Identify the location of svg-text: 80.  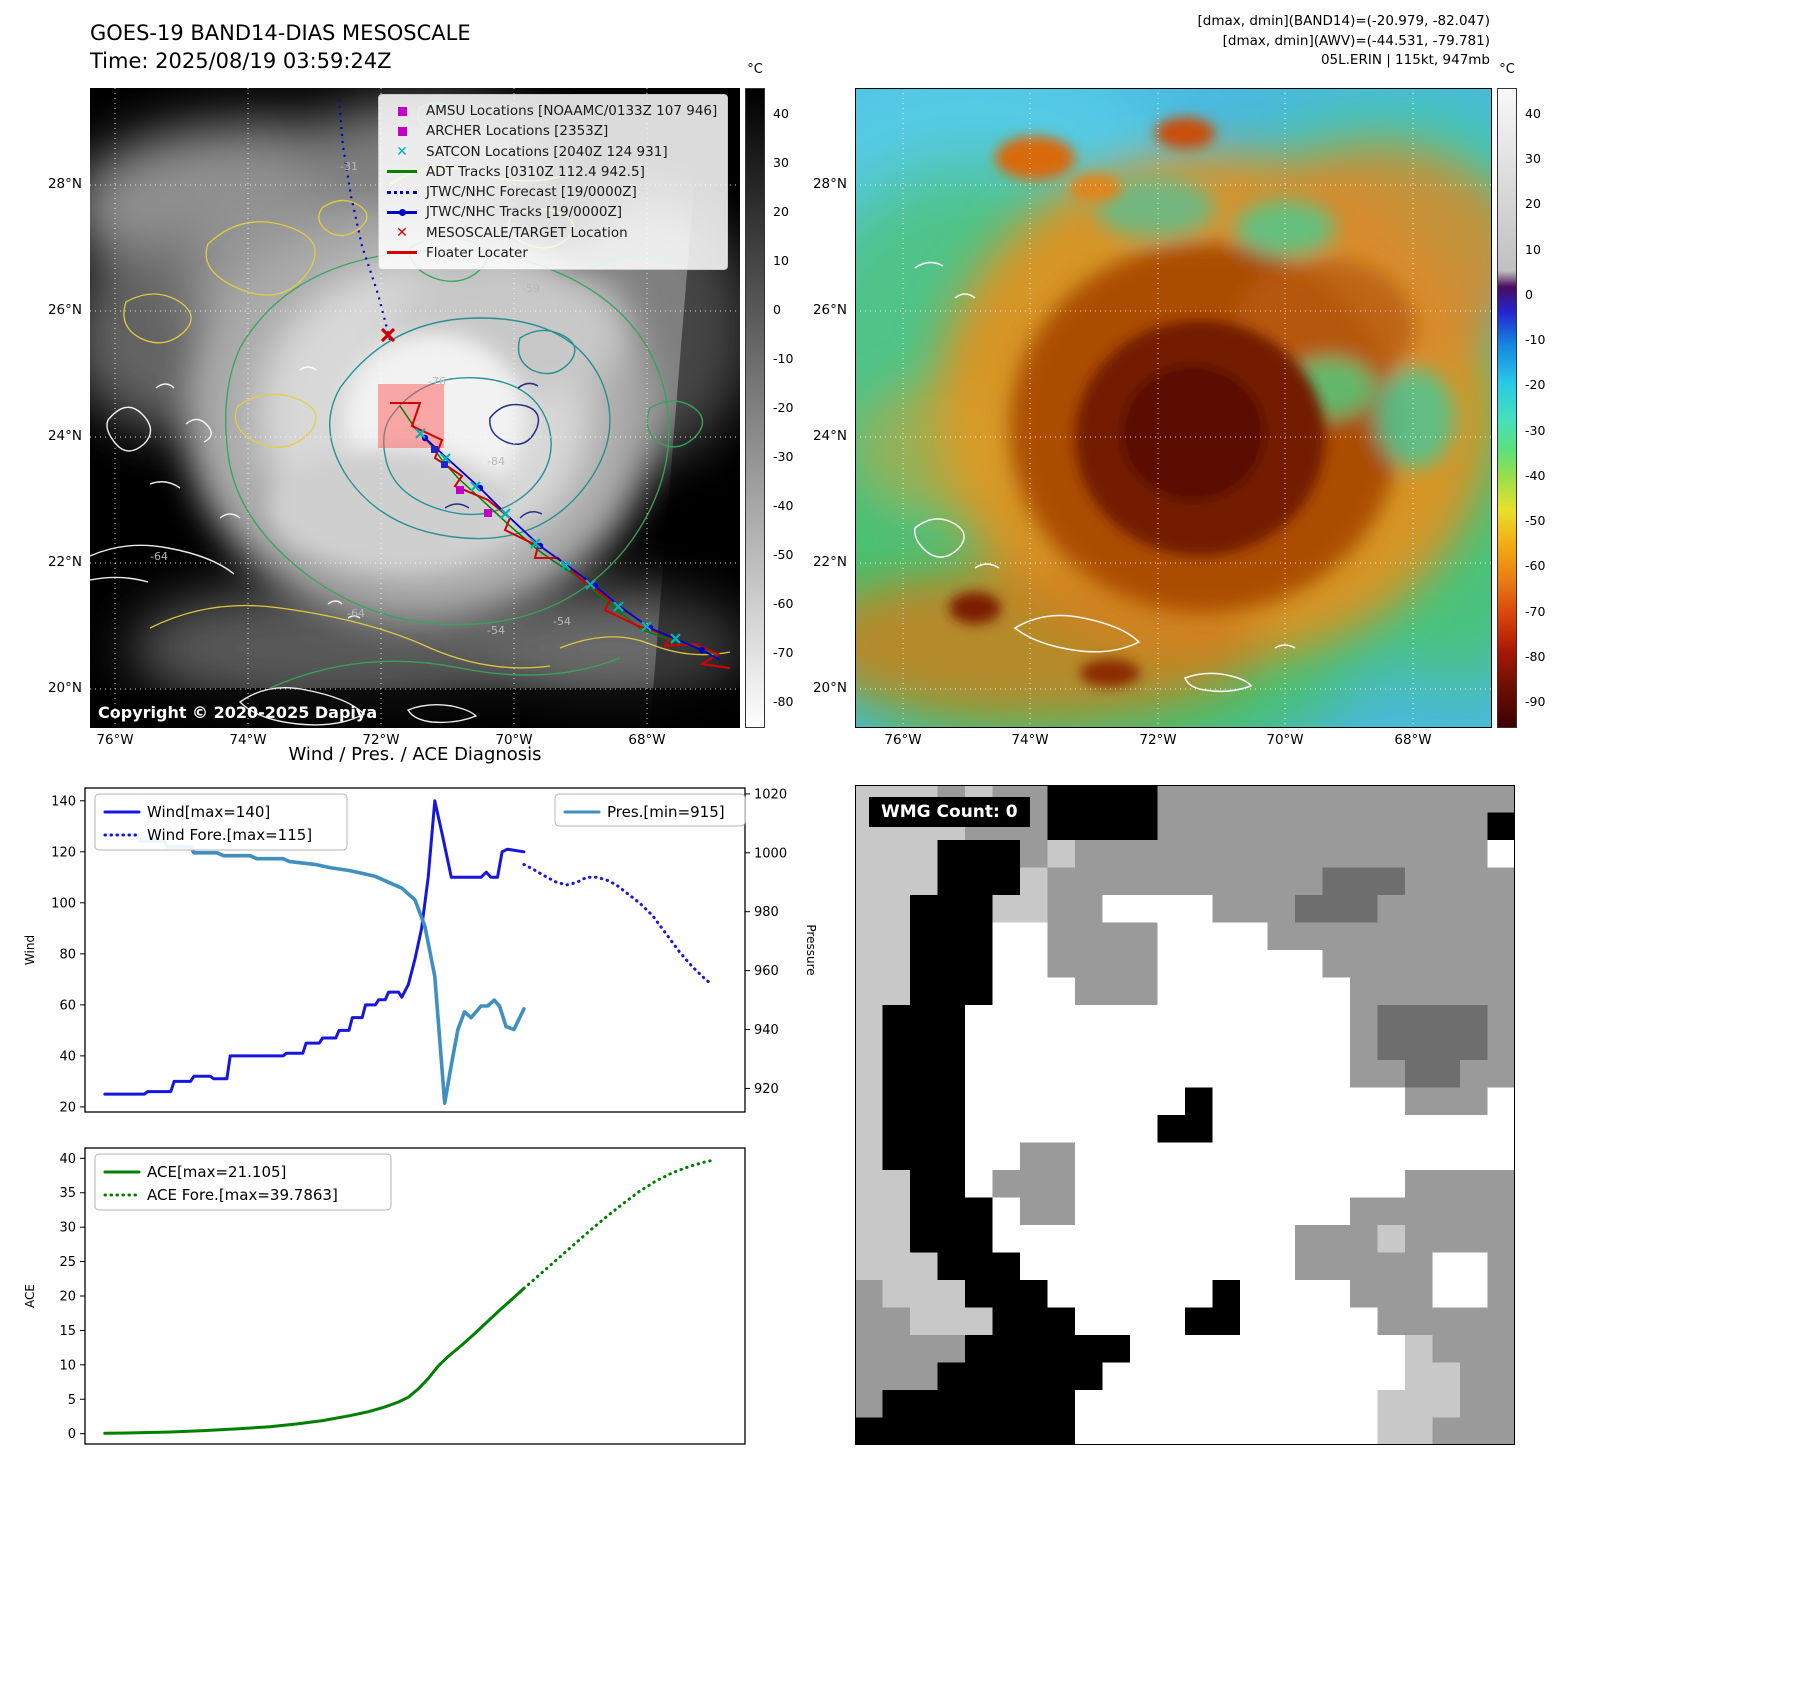
(67, 954).